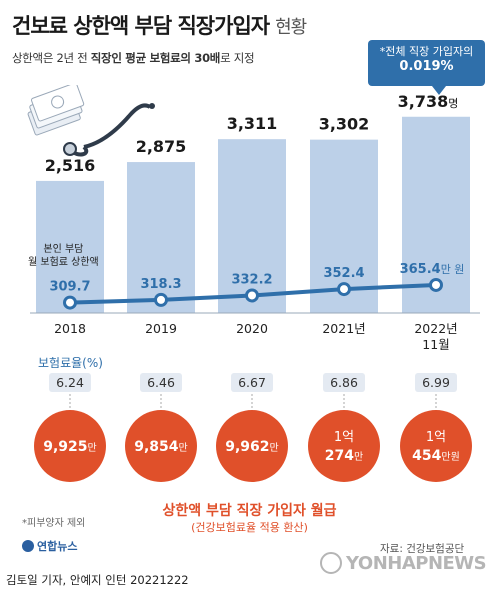  I want to click on subtitle: 상한액은 2년 전 직장인 평균 보험료의 30배로 지정, so click(133, 58).